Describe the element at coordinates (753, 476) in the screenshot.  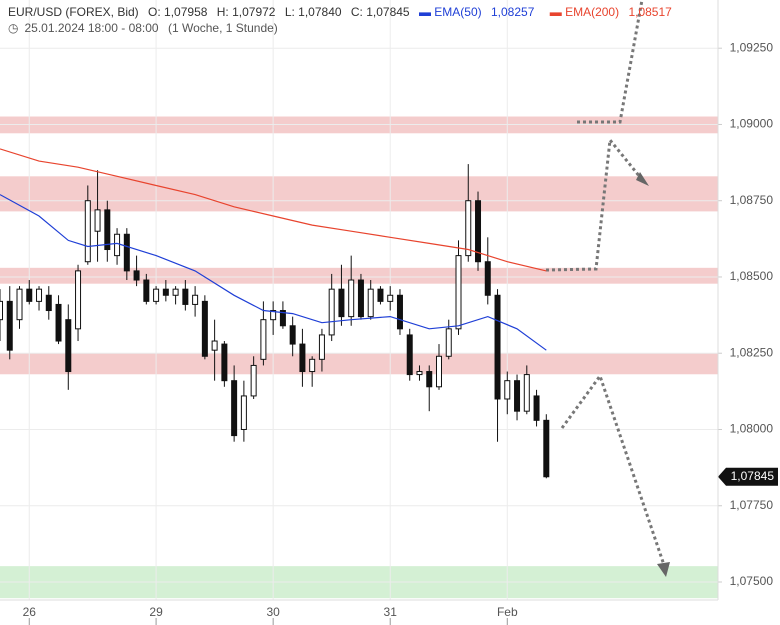
I see `last-price-label: 1,07845` at that location.